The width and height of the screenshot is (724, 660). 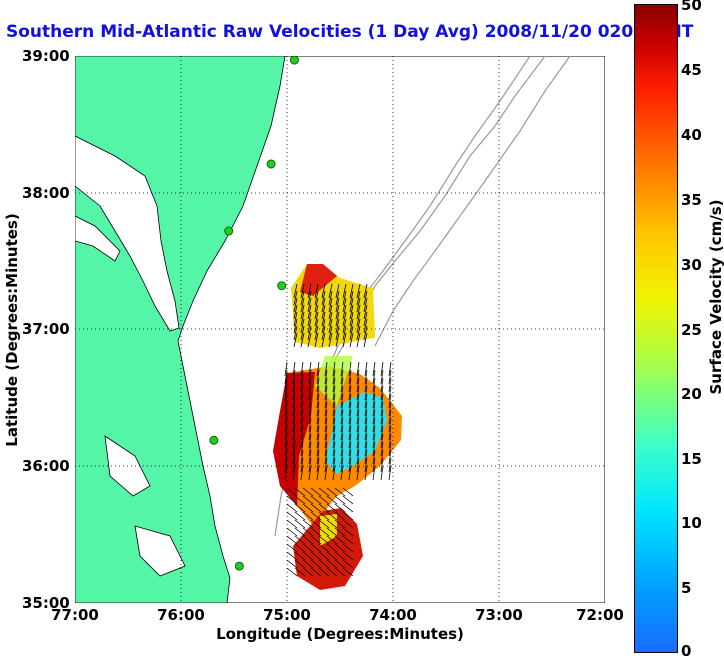 What do you see at coordinates (46, 603) in the screenshot?
I see `y-tick-label: 35:00` at bounding box center [46, 603].